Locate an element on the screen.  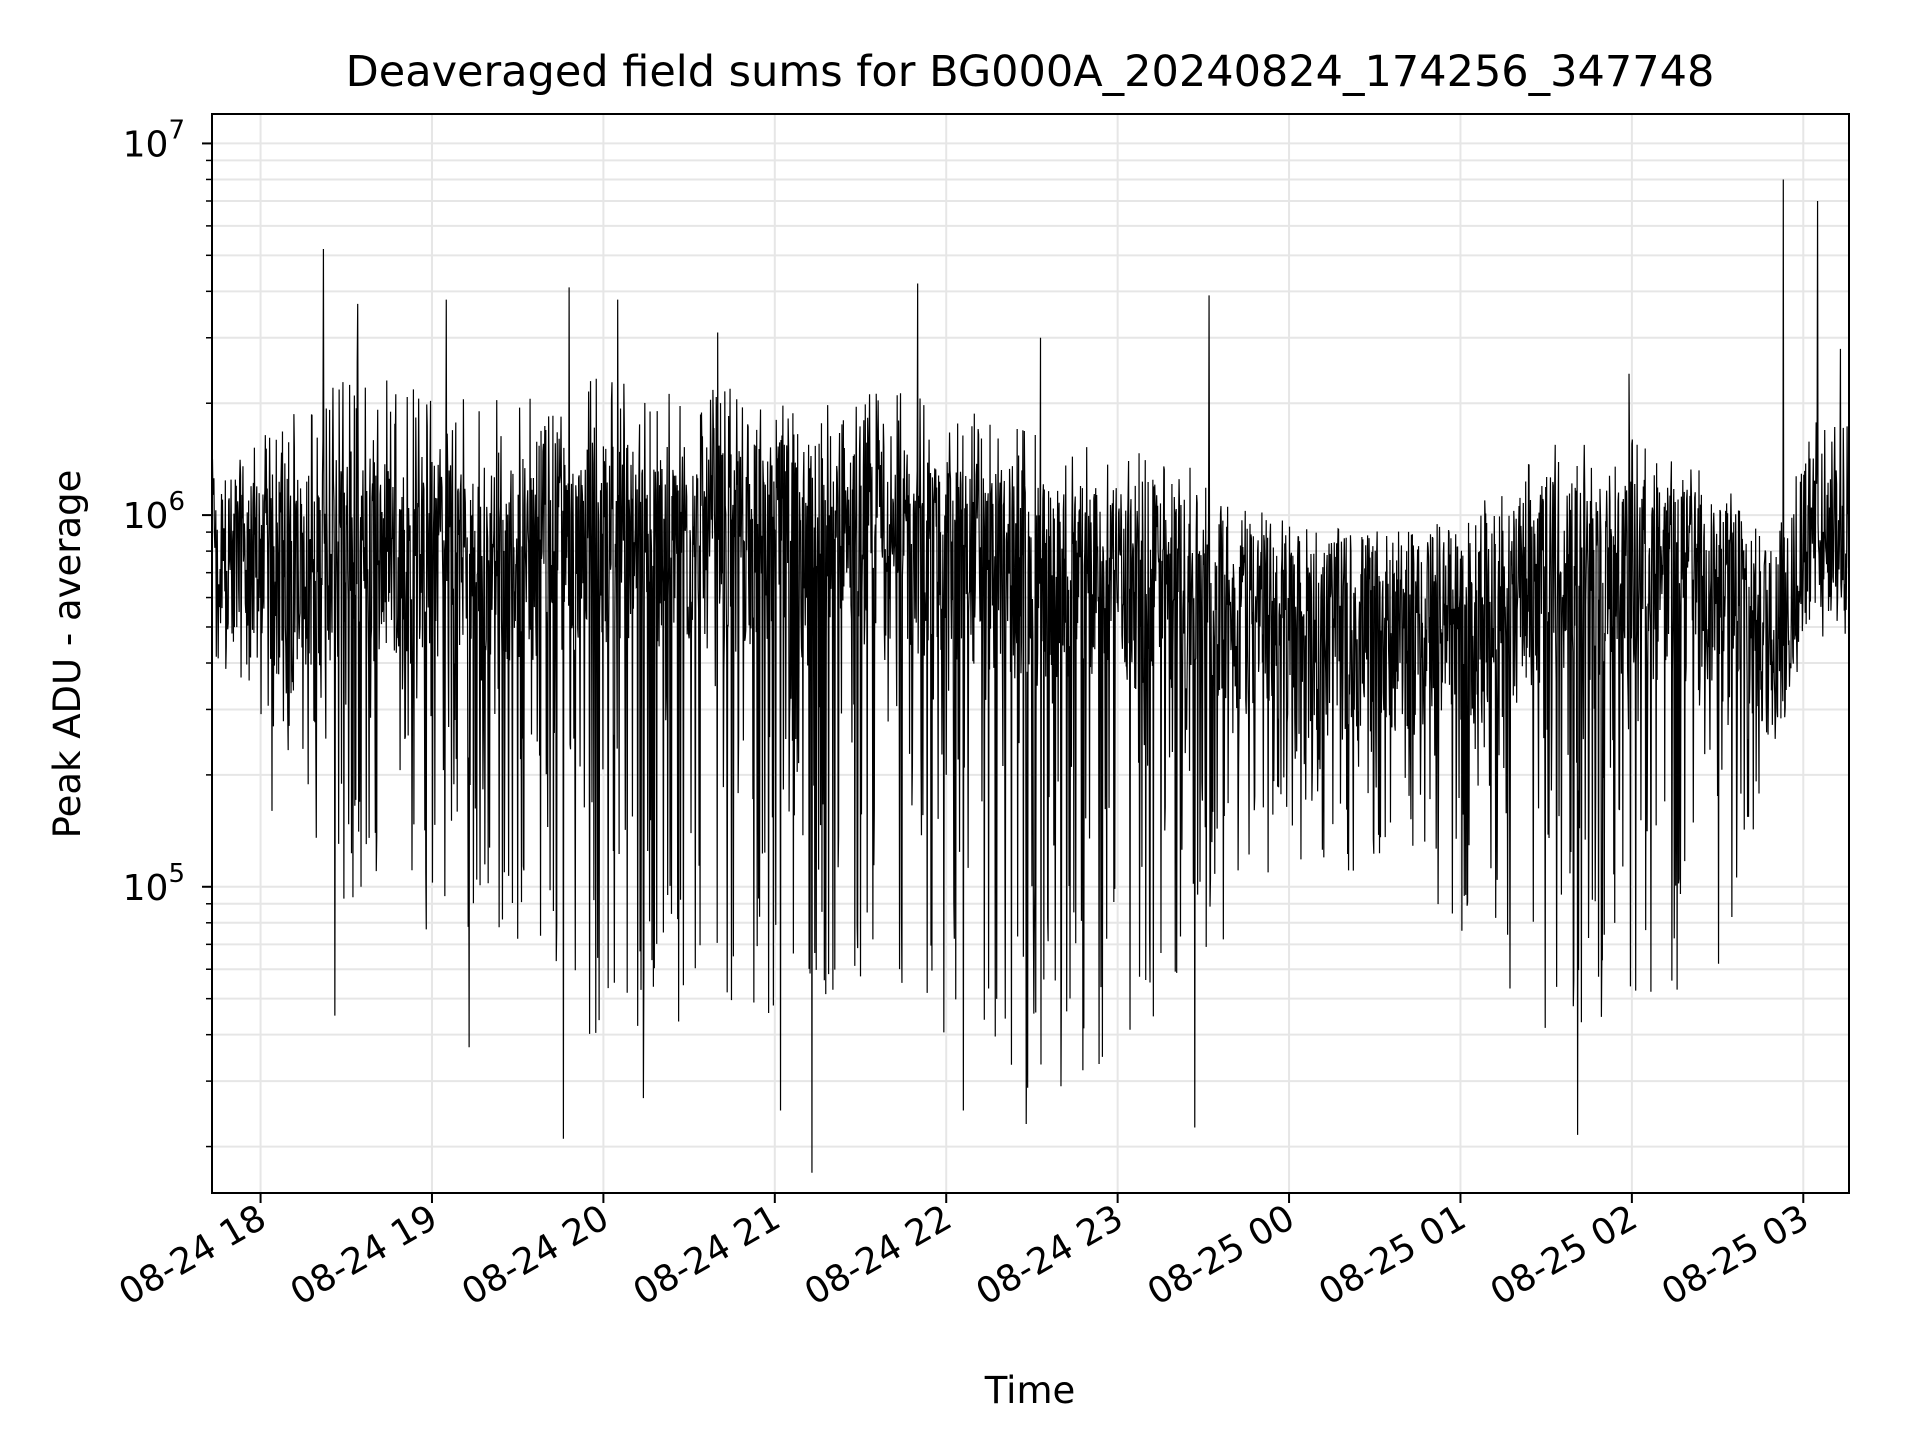
y-axis-label: Peak ADU - average is located at coordinates (67, 654).